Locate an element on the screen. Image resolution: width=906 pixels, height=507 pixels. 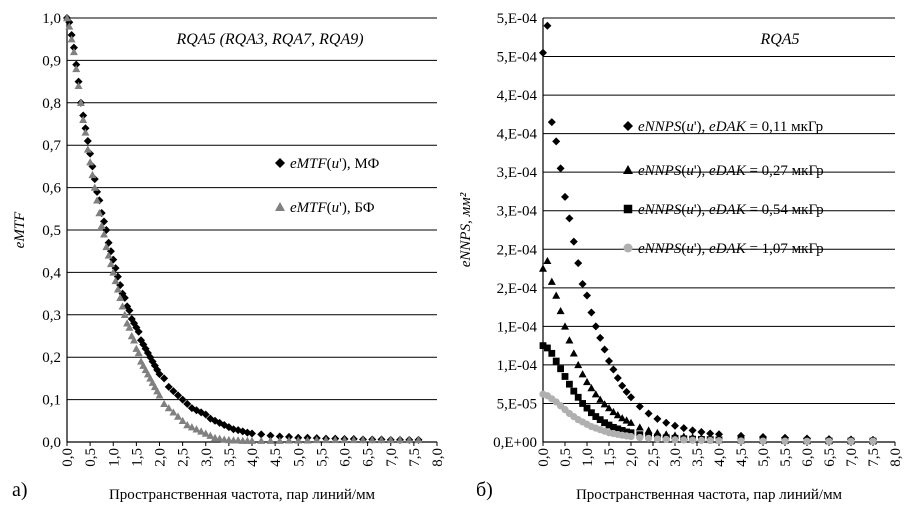
y-tick-label: 0,5 is located at coordinates (51, 231).